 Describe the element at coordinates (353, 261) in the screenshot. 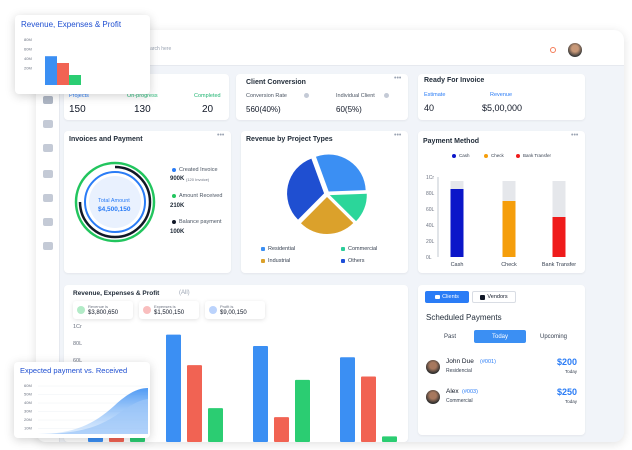

I see `legend-others: Others` at that location.